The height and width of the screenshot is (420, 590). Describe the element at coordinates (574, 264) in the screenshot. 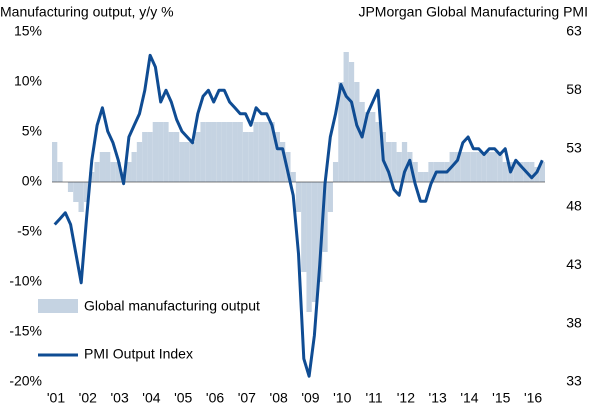

I see `y2-tick-label: 43` at that location.